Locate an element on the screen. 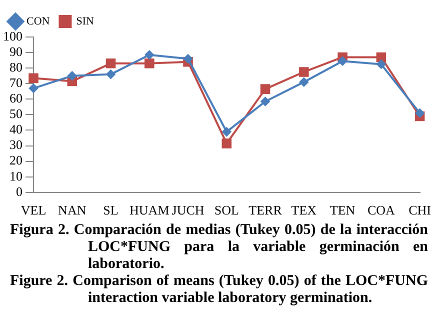  y-tick-label: 0 is located at coordinates (19, 191).